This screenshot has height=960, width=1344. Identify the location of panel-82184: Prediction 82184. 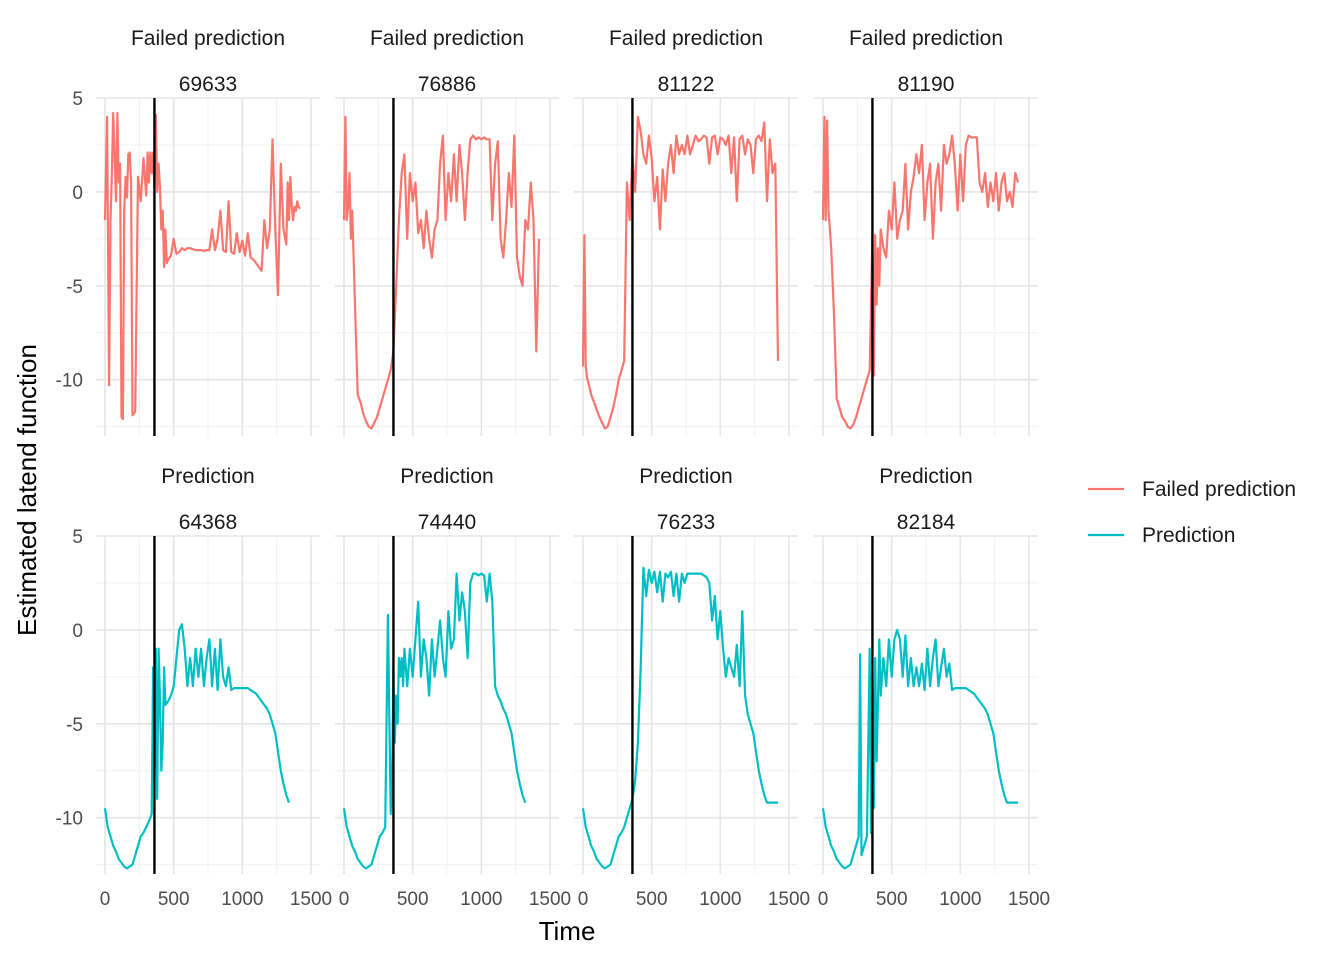
(926, 669).